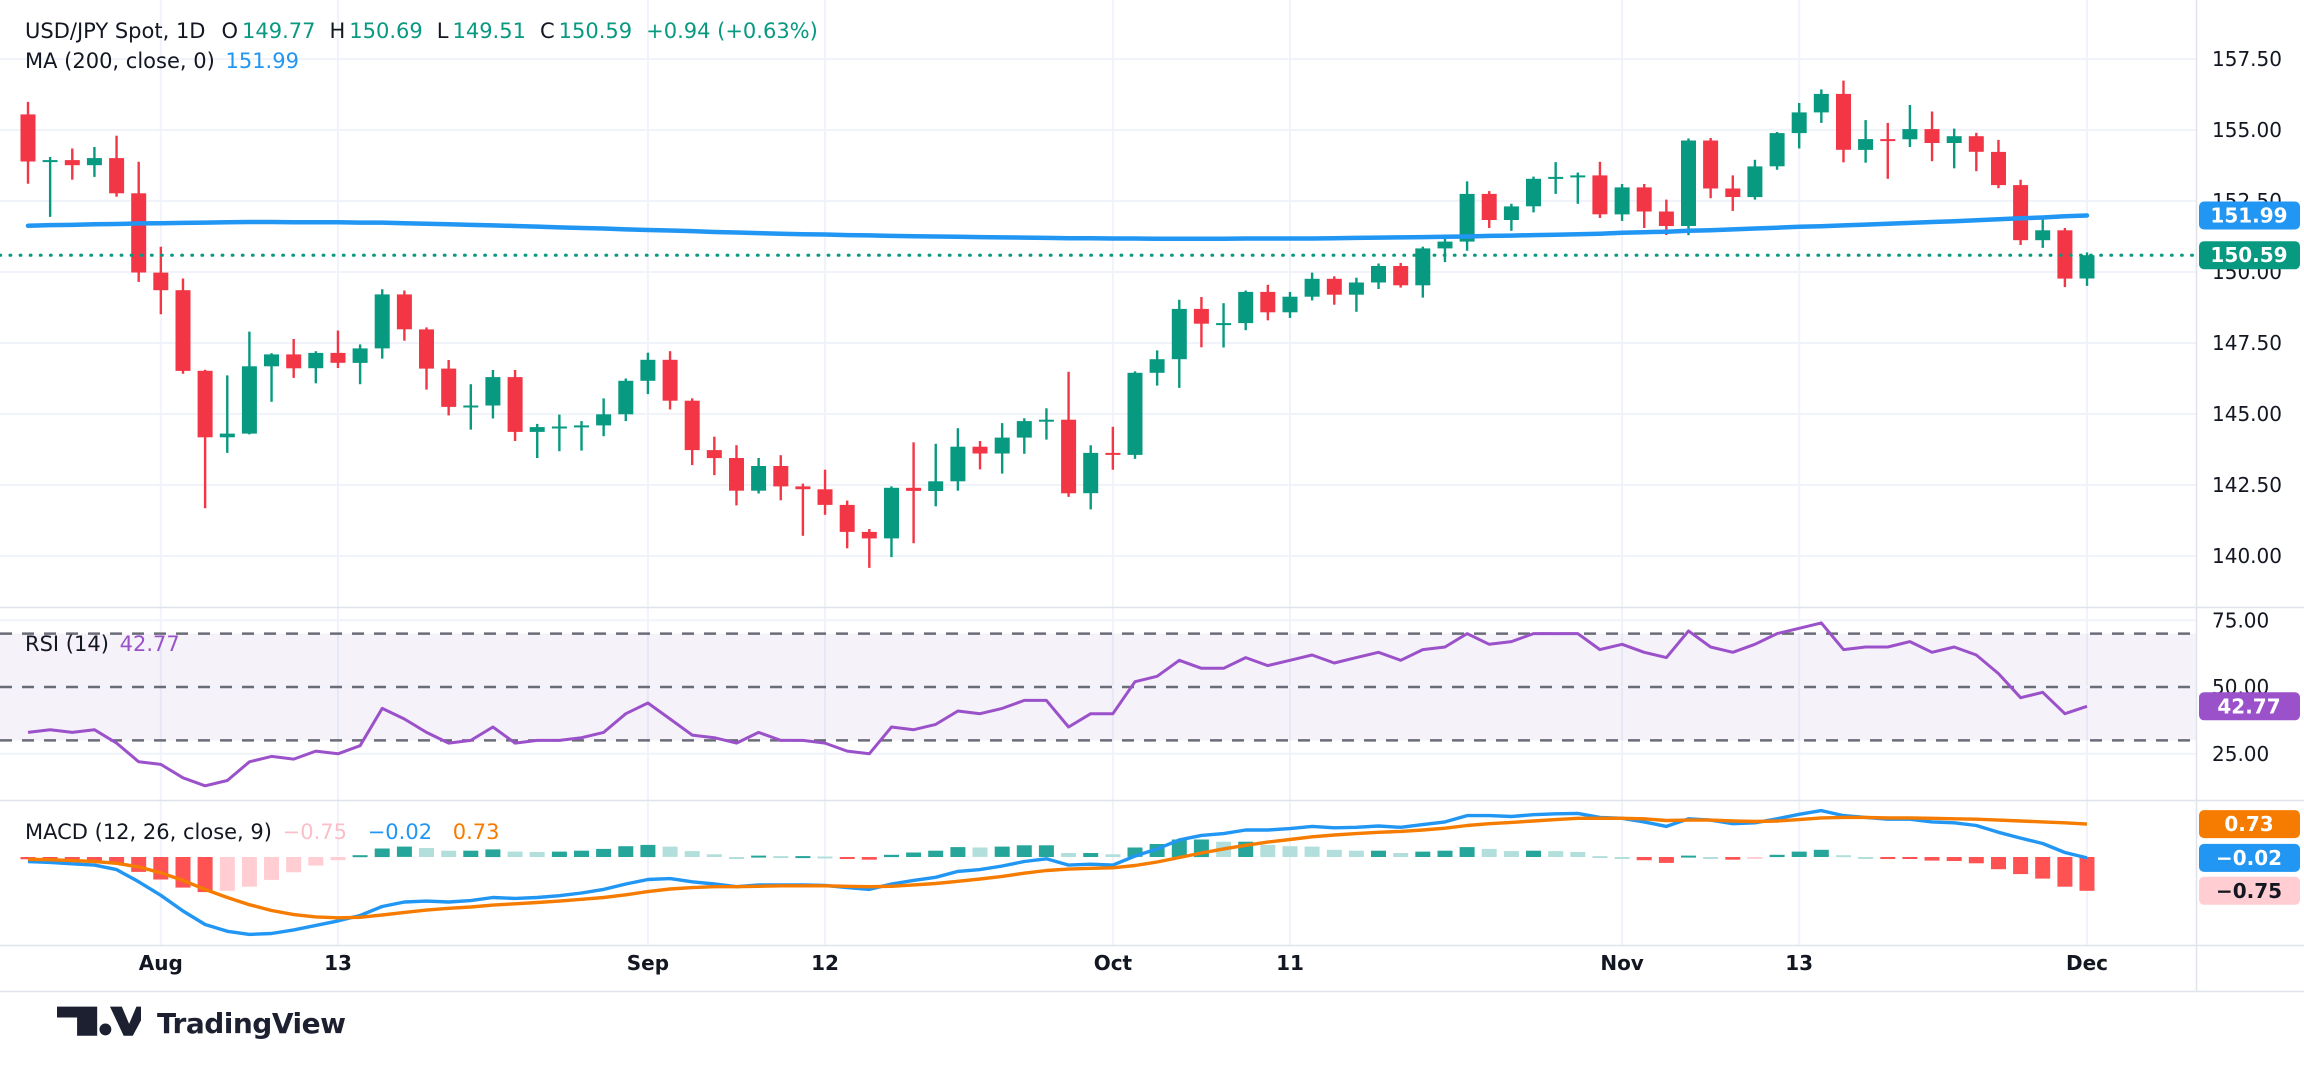 Image resolution: width=2304 pixels, height=1066 pixels. Describe the element at coordinates (67, 644) in the screenshot. I see `rsi-label: RSI (14)` at that location.